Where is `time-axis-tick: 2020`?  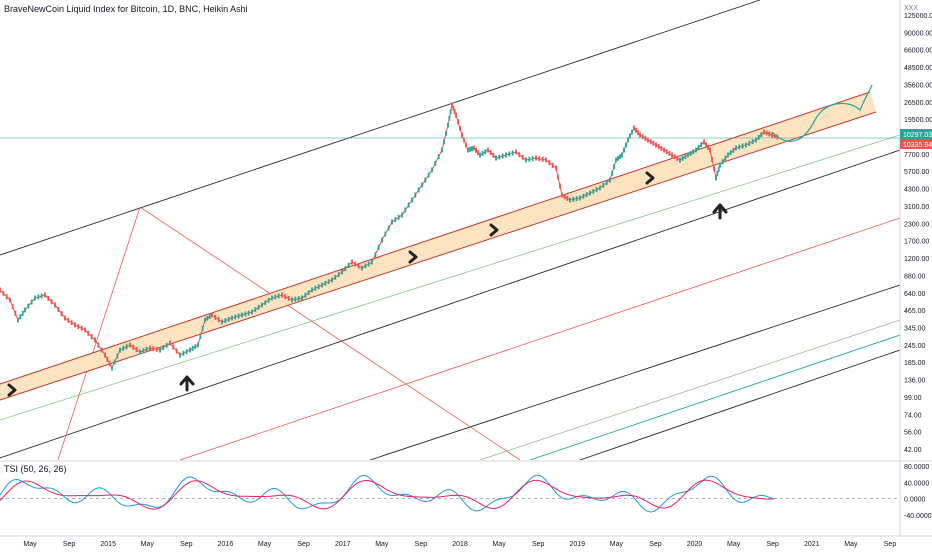
time-axis-tick: 2020 is located at coordinates (695, 544).